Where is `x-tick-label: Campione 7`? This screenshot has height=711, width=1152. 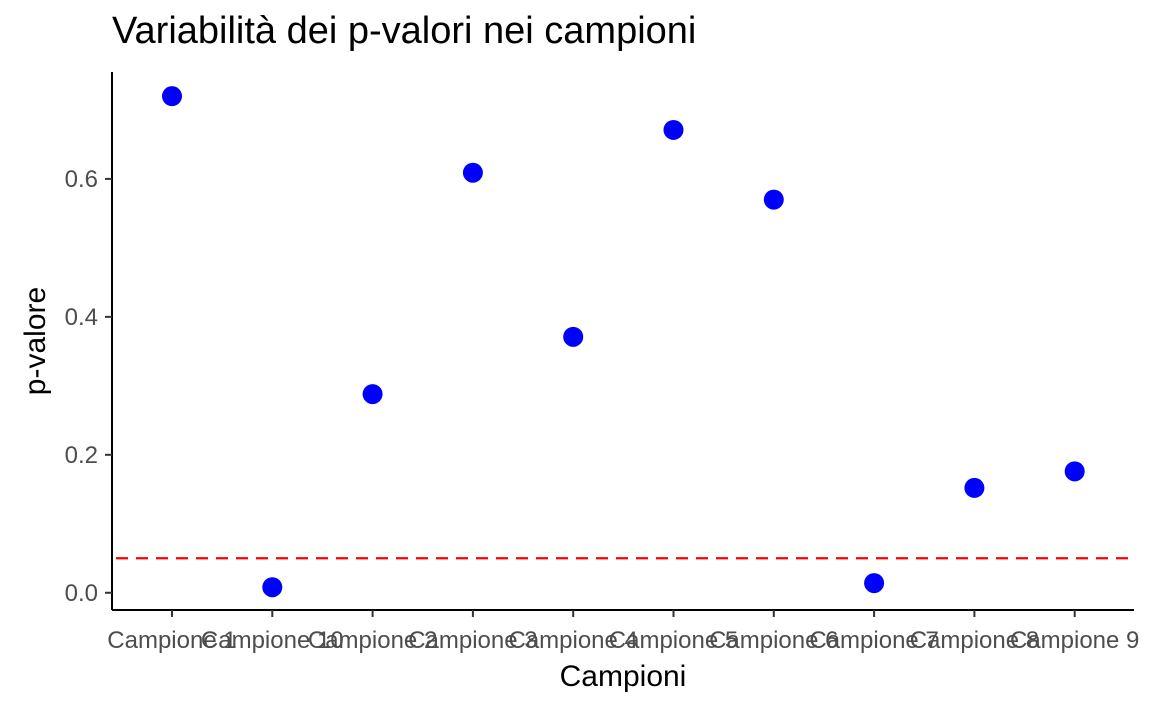 x-tick-label: Campione 7 is located at coordinates (873, 640).